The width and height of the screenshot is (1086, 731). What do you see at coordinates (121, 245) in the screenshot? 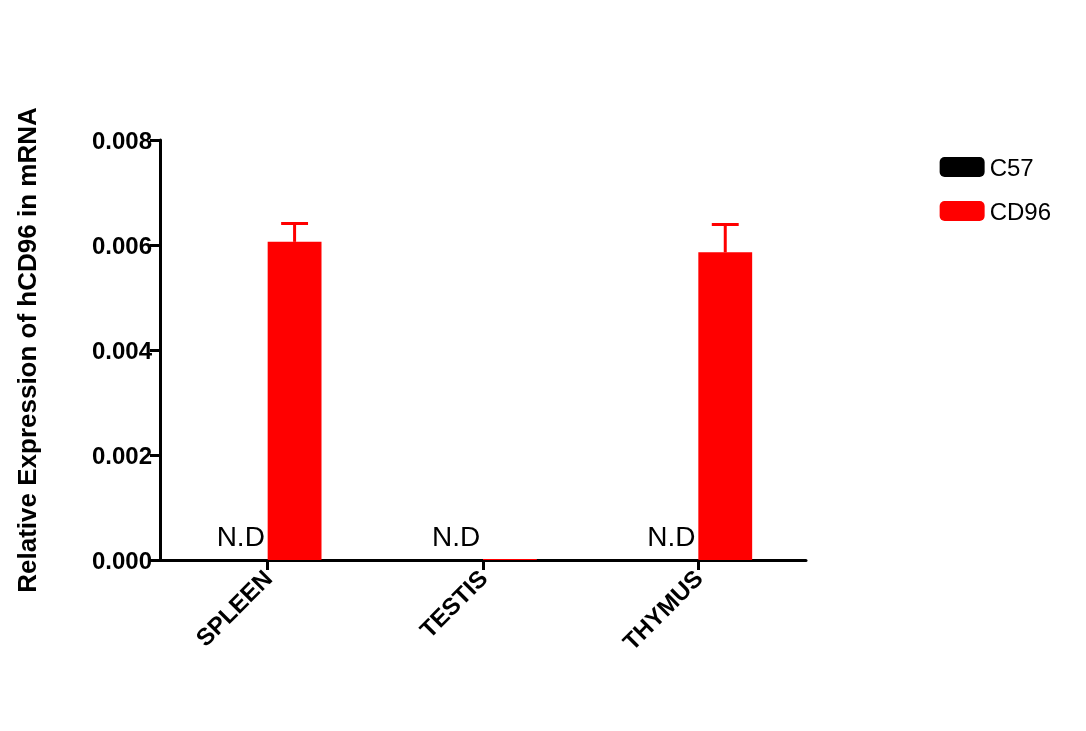
I see `y-tick-label: 0.006` at bounding box center [121, 245].